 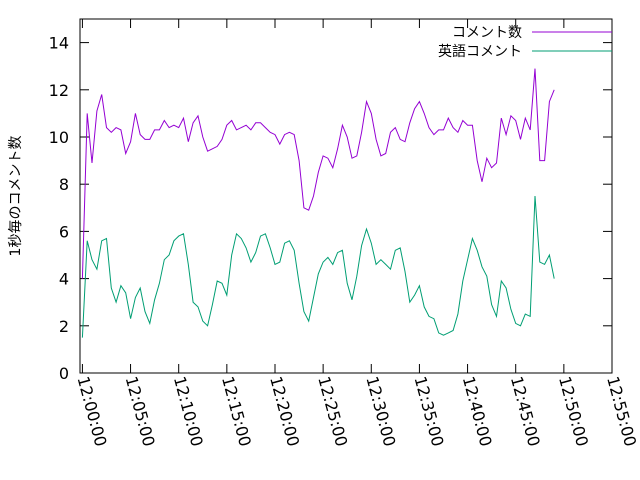 I want to click on y-tick-label: 10, so click(x=59, y=137).